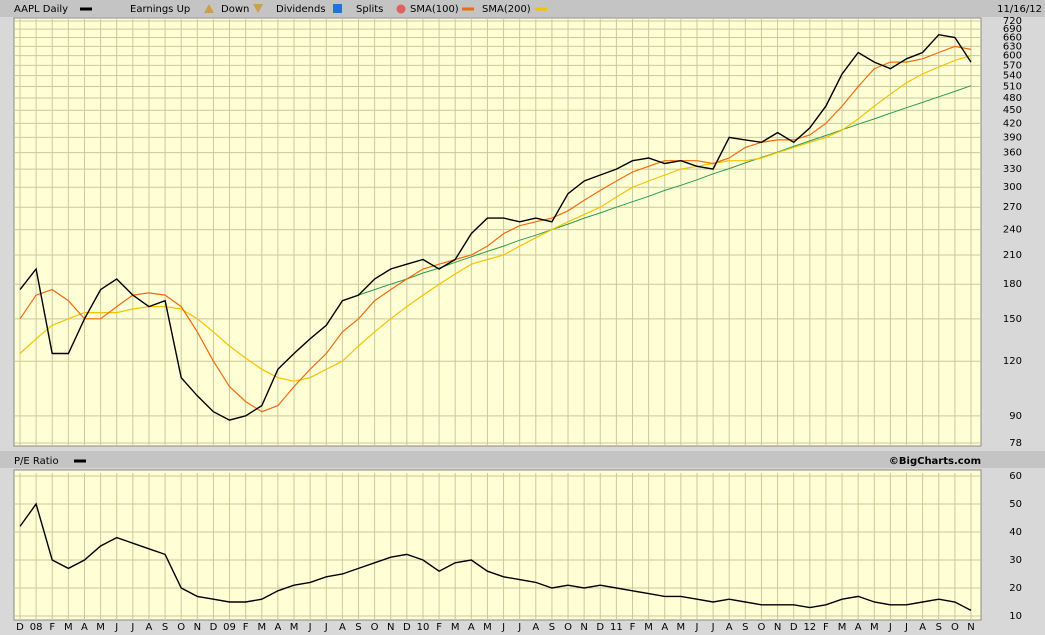 The height and width of the screenshot is (635, 1045). What do you see at coordinates (423, 627) in the screenshot?
I see `x-tick-label: 10` at bounding box center [423, 627].